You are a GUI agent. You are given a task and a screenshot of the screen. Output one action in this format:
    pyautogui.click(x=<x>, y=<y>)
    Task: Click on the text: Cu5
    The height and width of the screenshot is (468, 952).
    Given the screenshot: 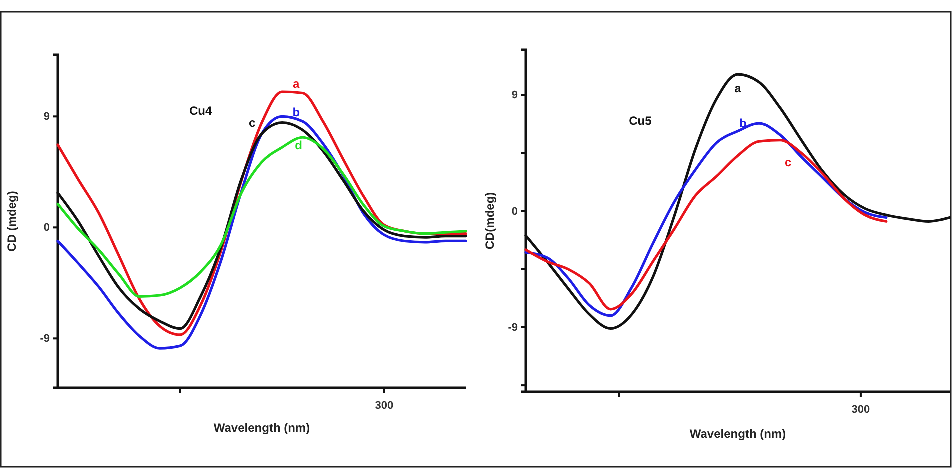 What is the action you would take?
    pyautogui.click(x=640, y=121)
    